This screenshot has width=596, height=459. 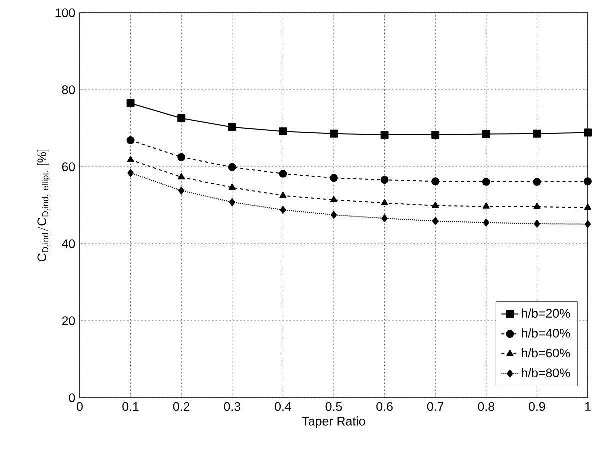 What do you see at coordinates (69, 167) in the screenshot?
I see `y-tick-label: 60` at bounding box center [69, 167].